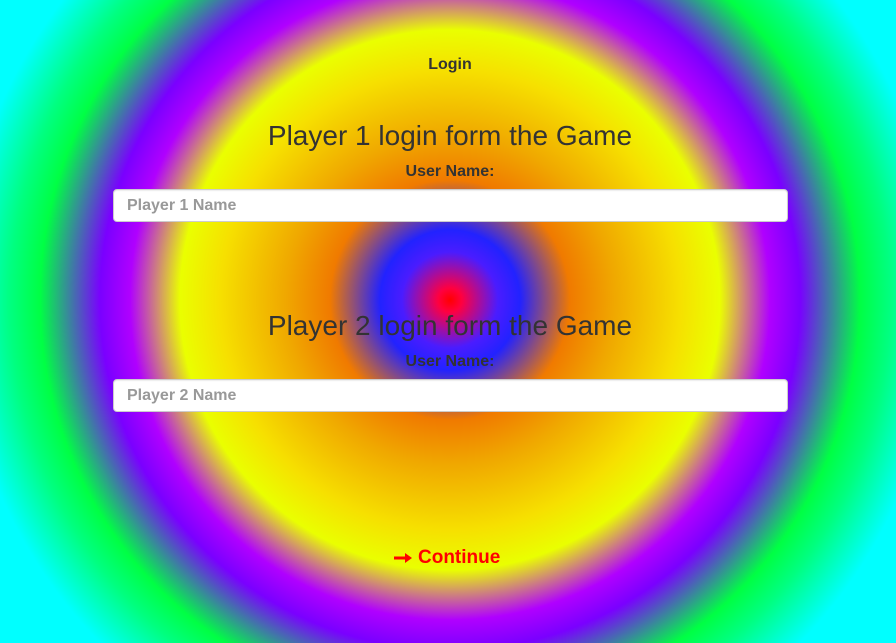  Describe the element at coordinates (459, 557) in the screenshot. I see `continue-label: Continue` at that location.